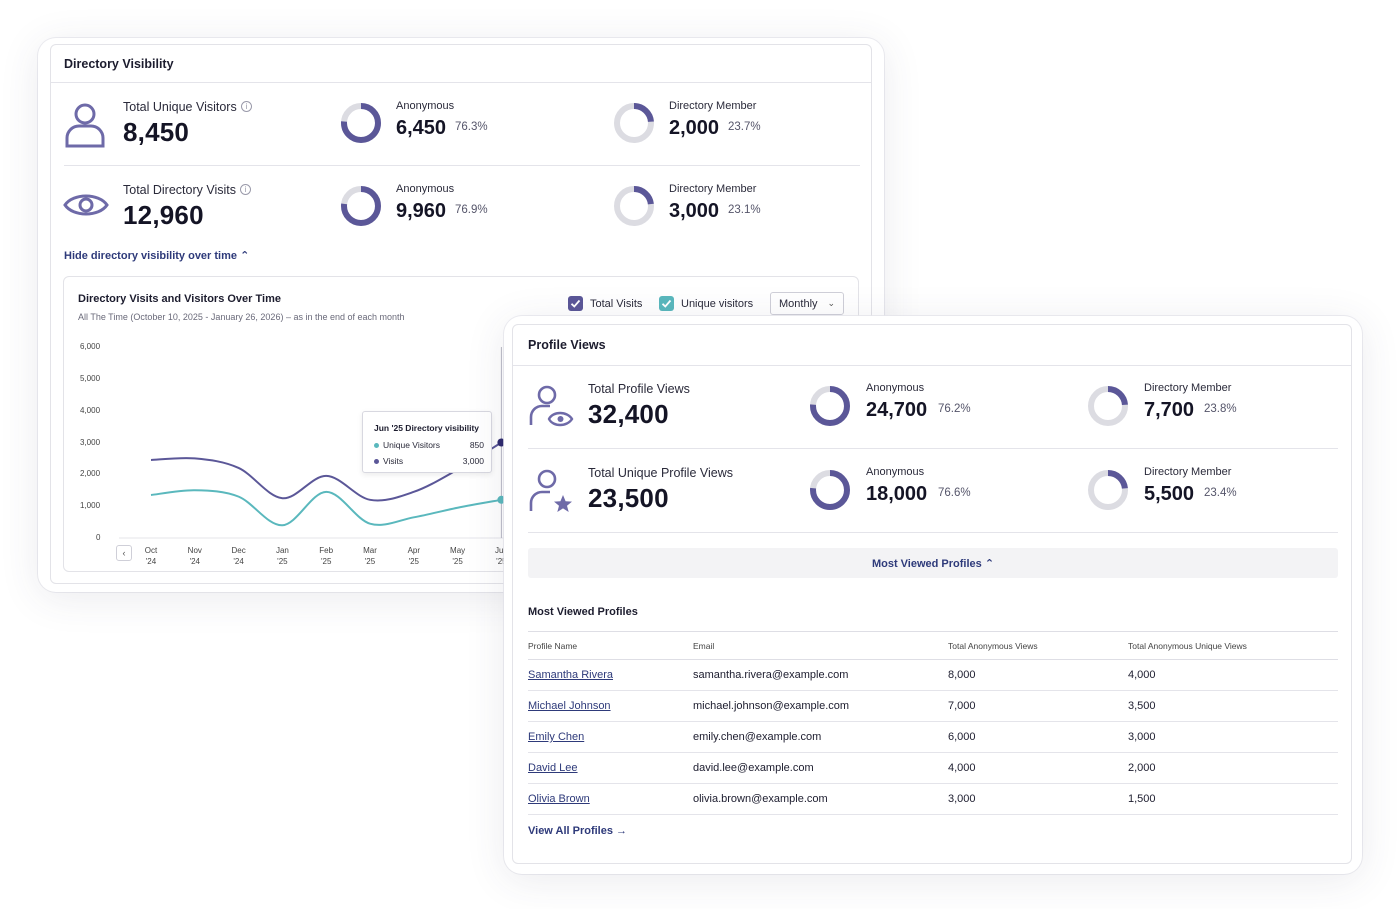 This screenshot has width=1400, height=909. Describe the element at coordinates (610, 737) in the screenshot. I see `profile-name-link: Emily Chen` at that location.